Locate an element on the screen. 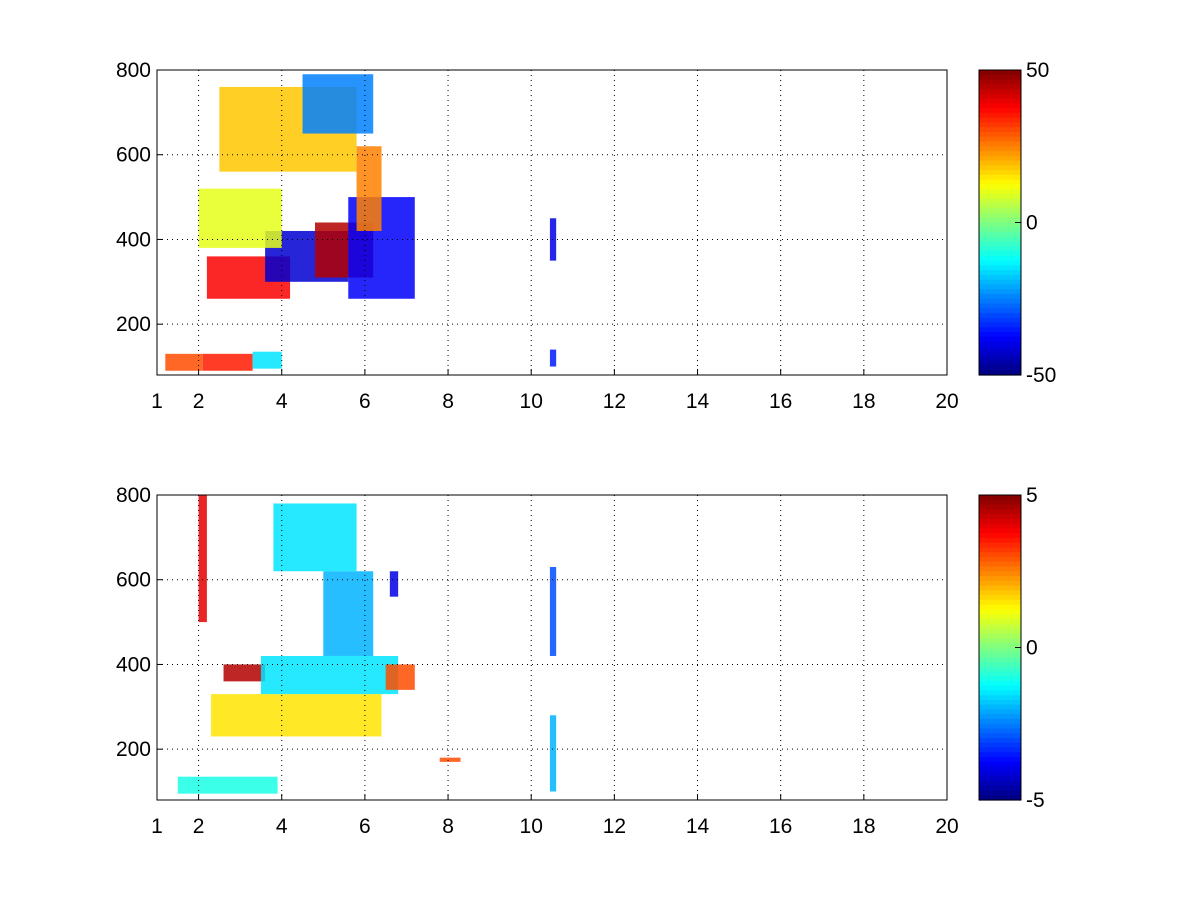 This screenshot has height=900, width=1200. x-tick-label: 10 is located at coordinates (531, 401).